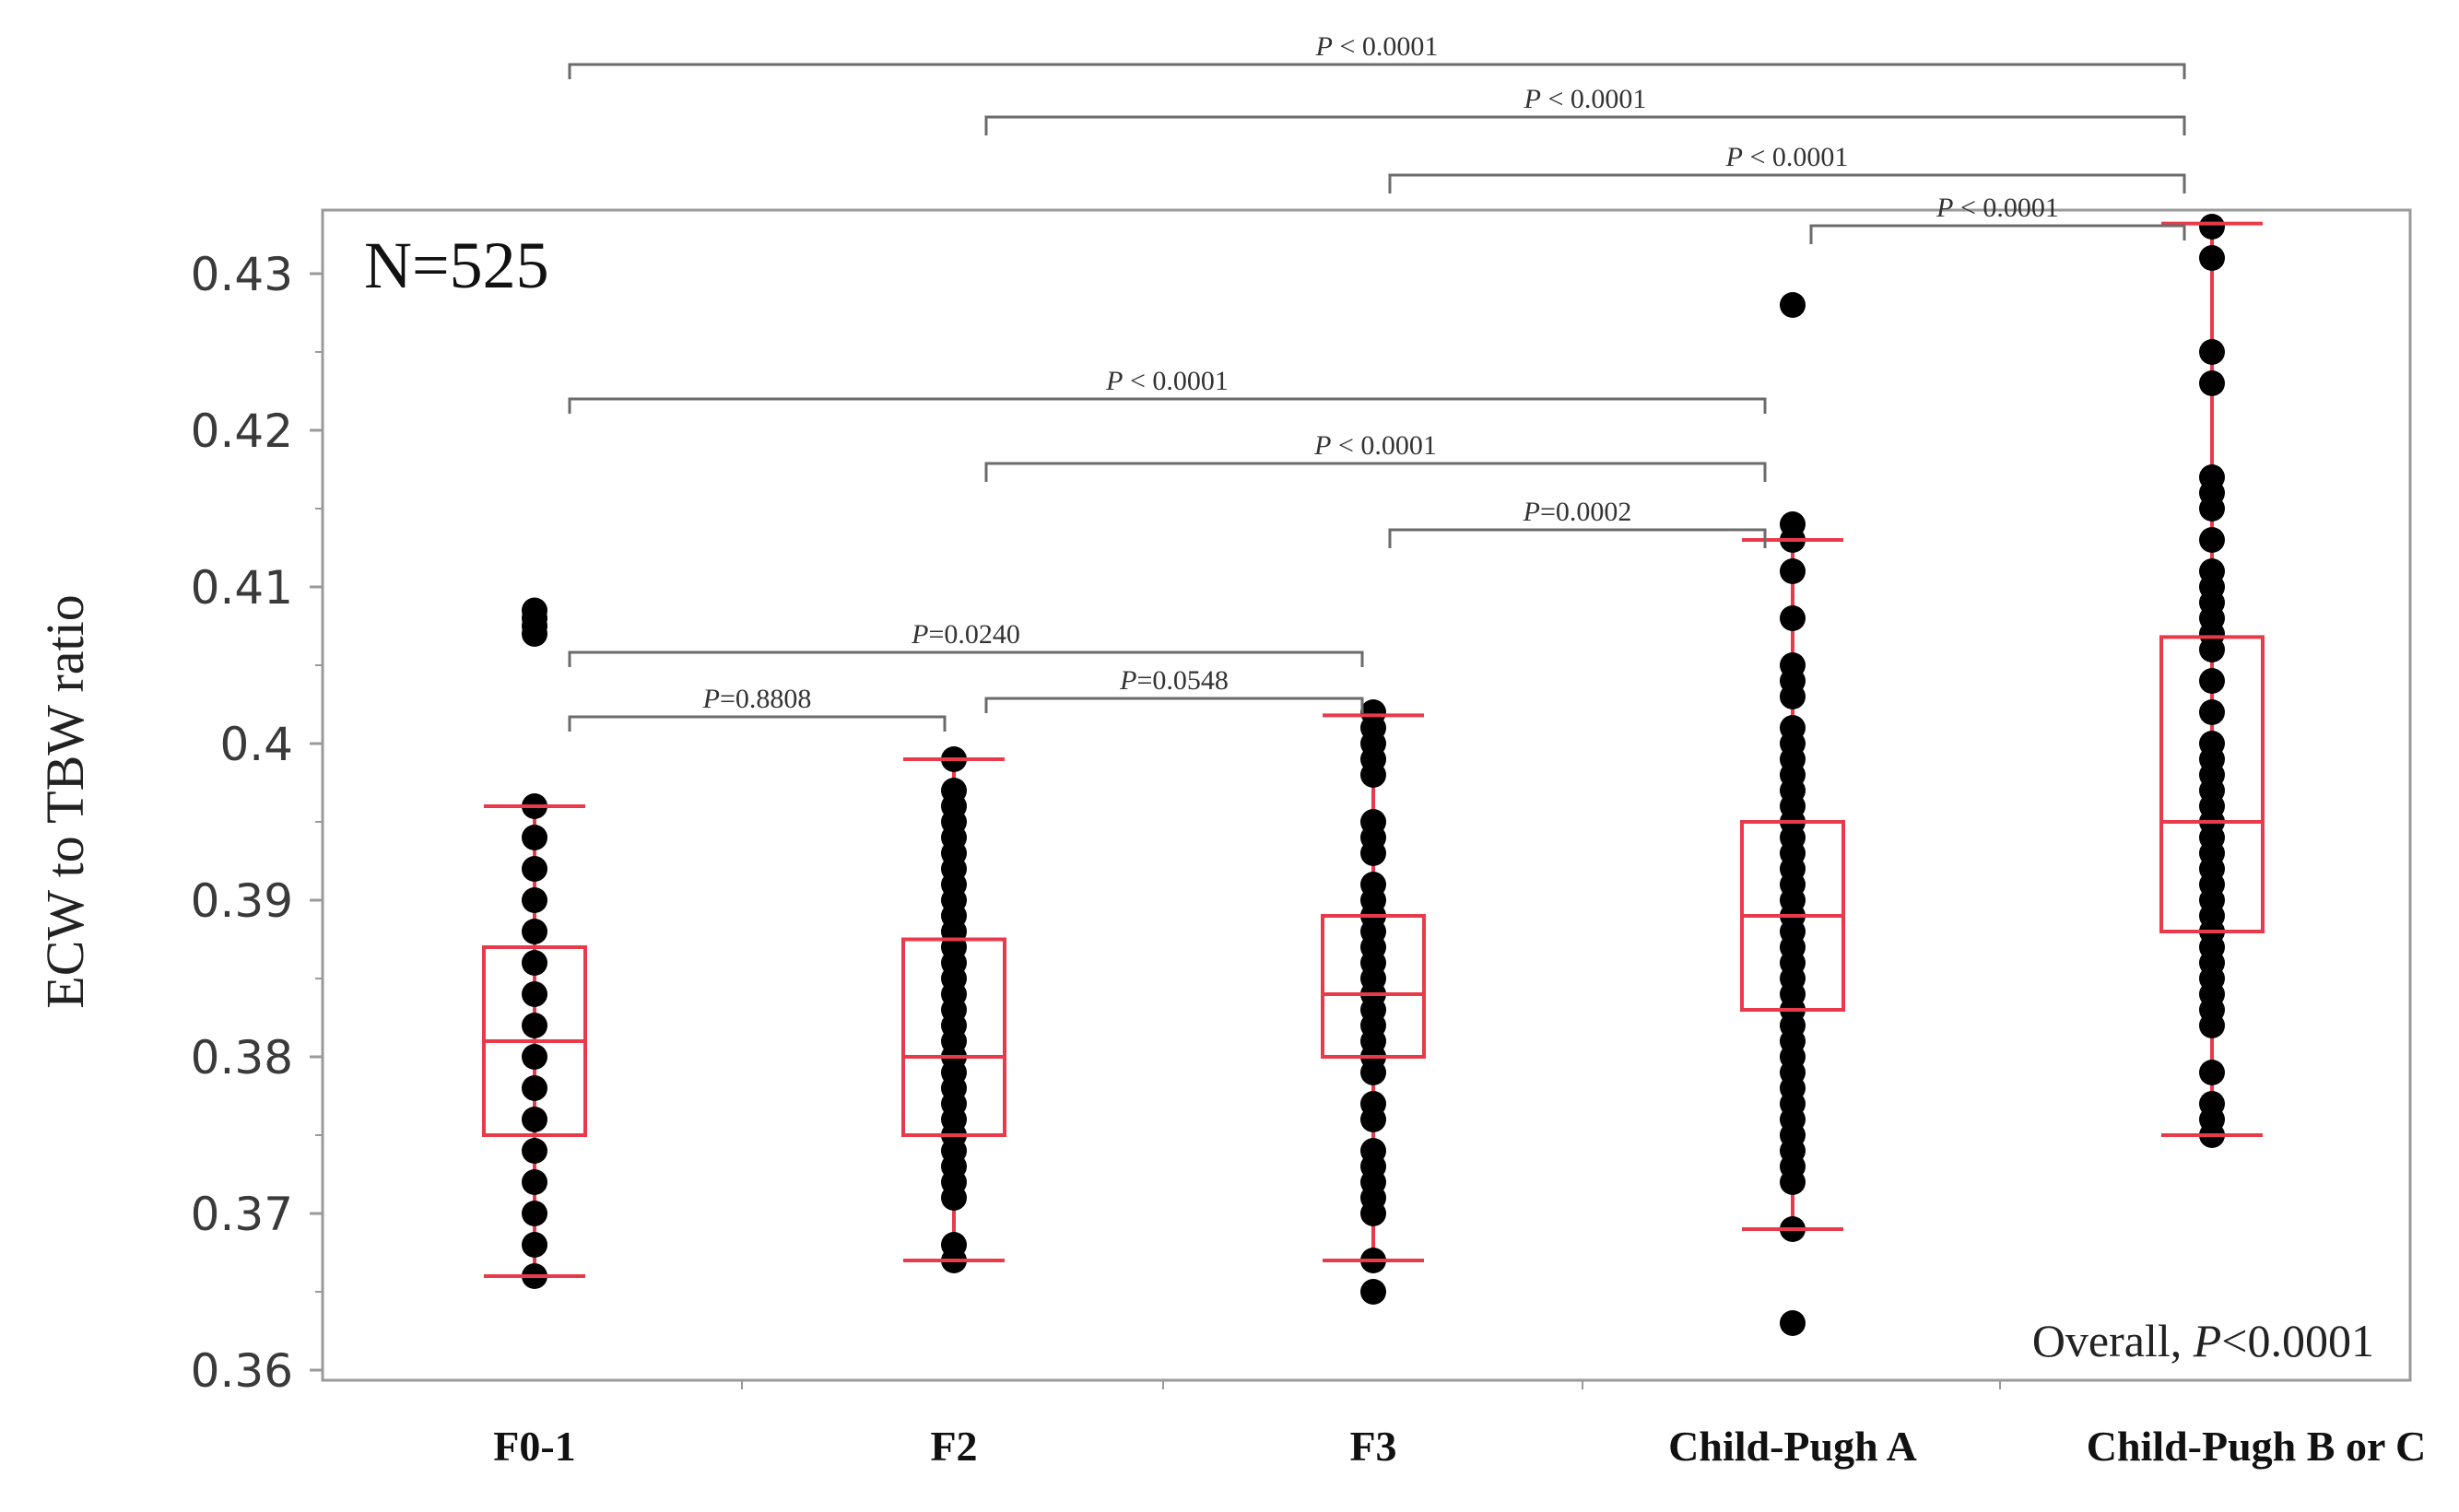 The width and height of the screenshot is (2459, 1512). I want to click on overall-p-prefix: Overall,, so click(2113, 1340).